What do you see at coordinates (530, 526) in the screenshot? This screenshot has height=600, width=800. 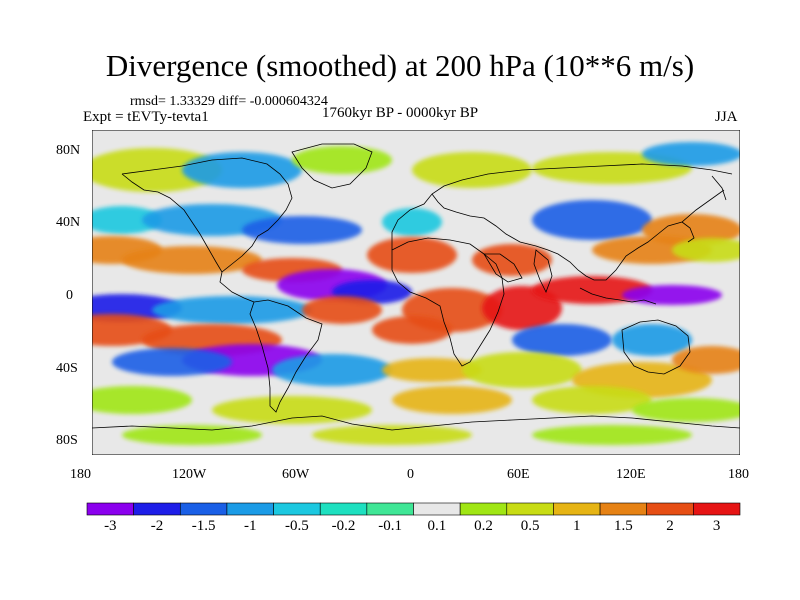 I see `colorbar-label: 0.5` at bounding box center [530, 526].